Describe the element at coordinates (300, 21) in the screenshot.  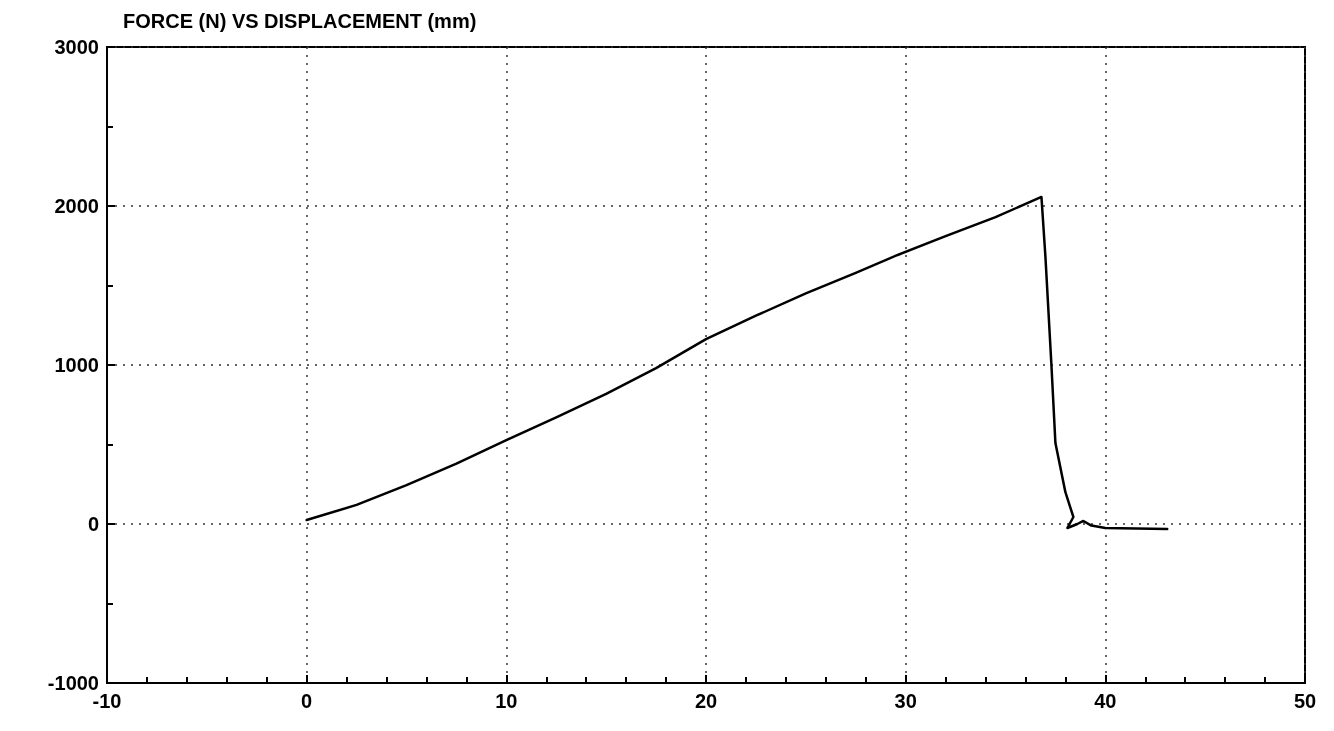
I see `chart-title: FORCE (N) VS DISPLACEMENT (mm)` at that location.